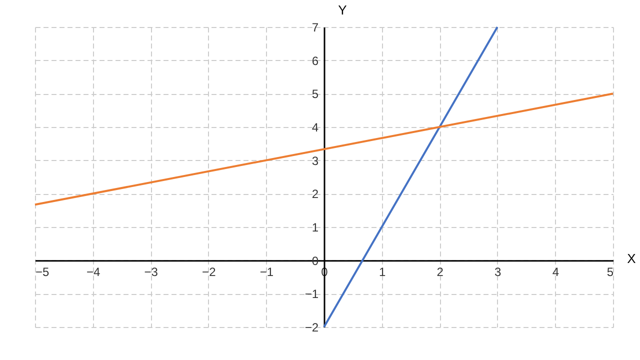 The height and width of the screenshot is (360, 640). What do you see at coordinates (315, 127) in the screenshot?
I see `y-tick-label: 4` at bounding box center [315, 127].